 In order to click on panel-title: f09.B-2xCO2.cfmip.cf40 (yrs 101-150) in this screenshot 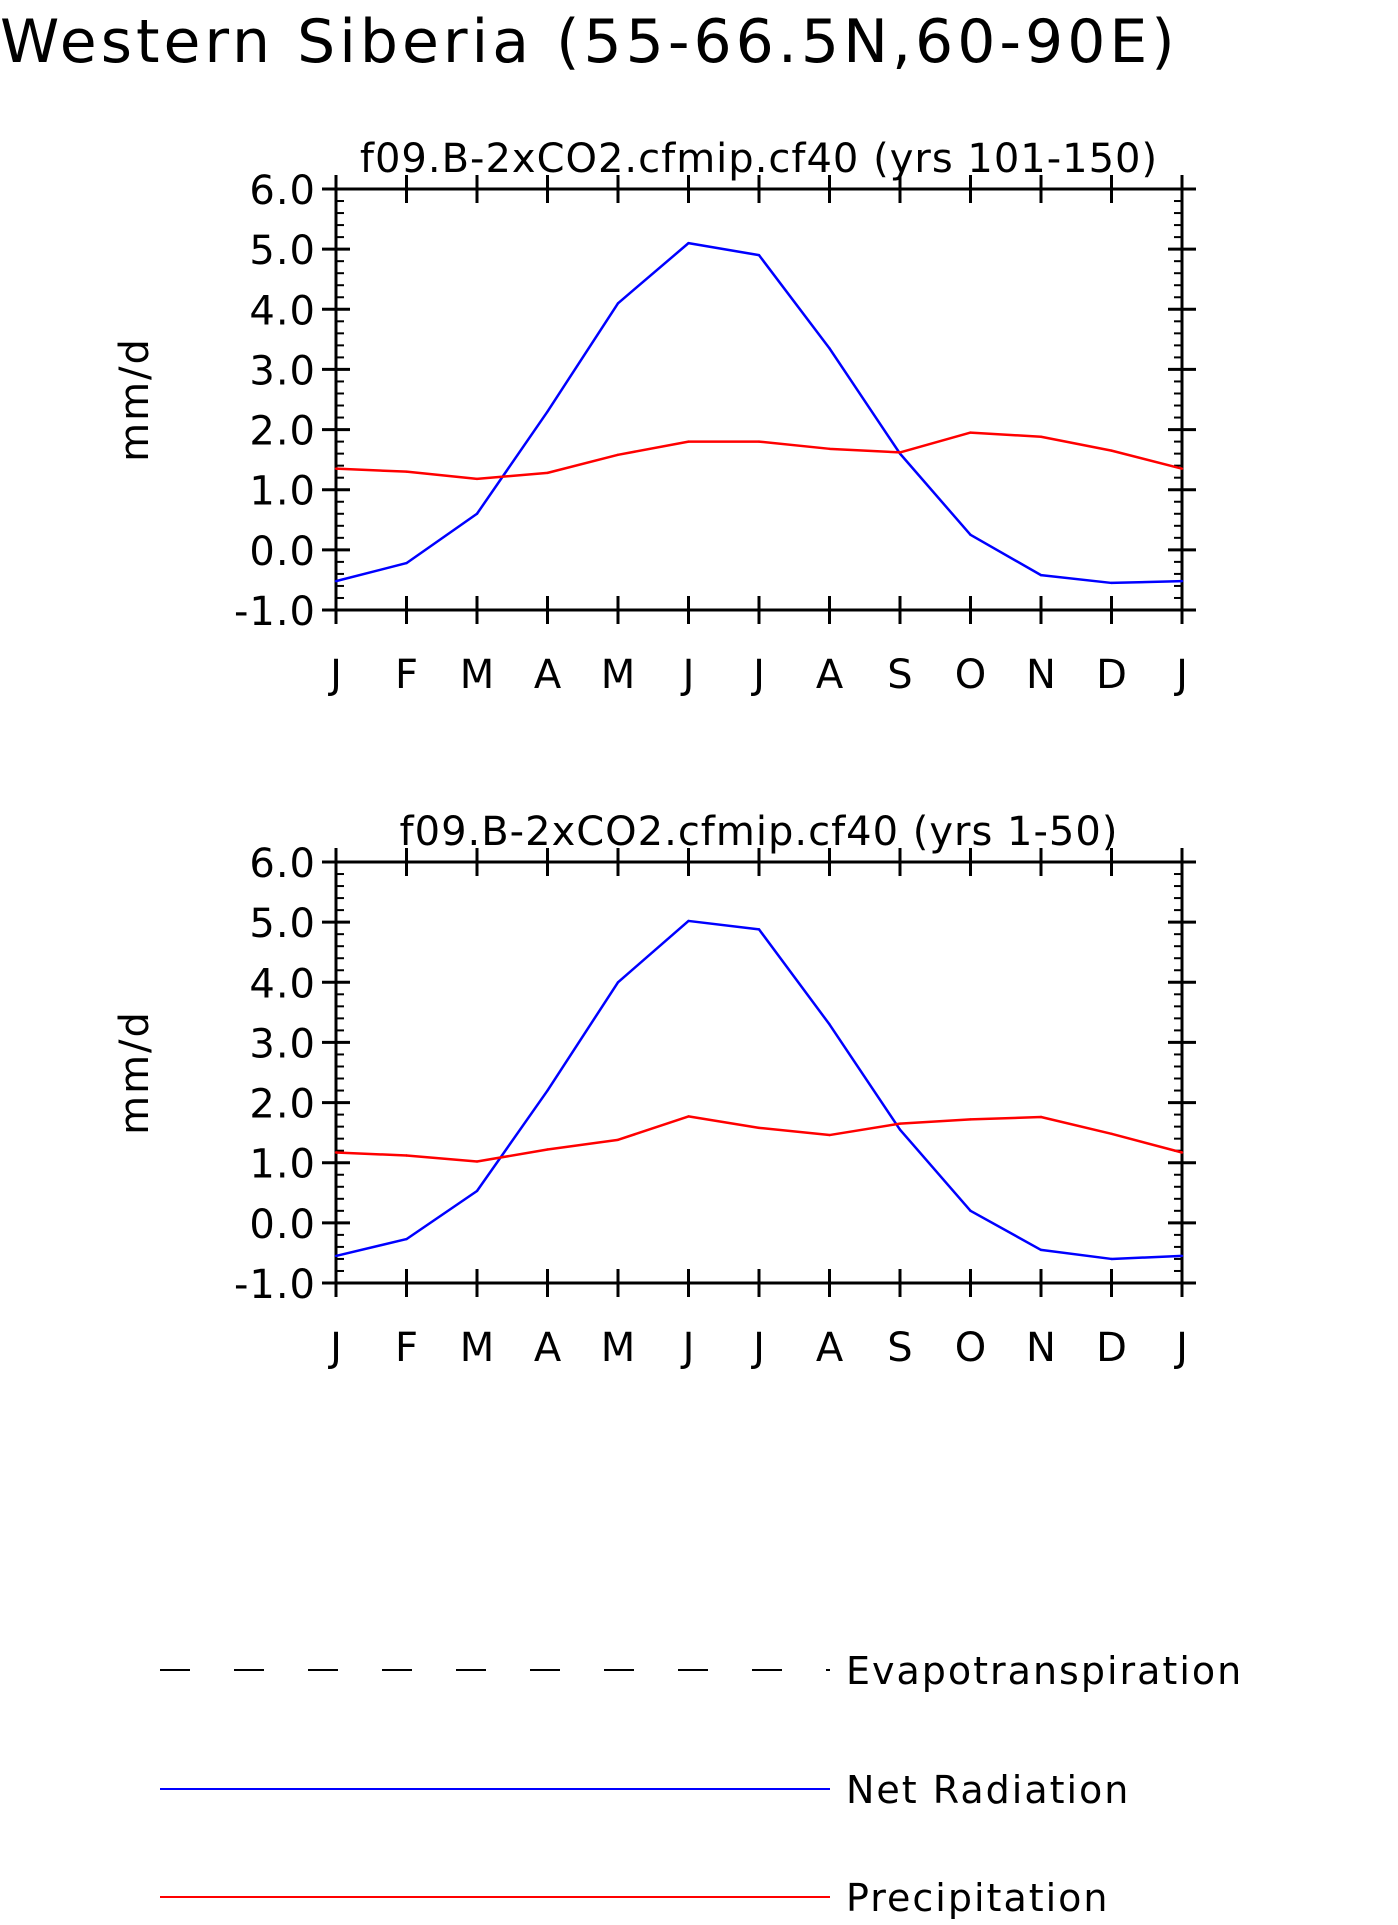, I will do `click(759, 159)`.